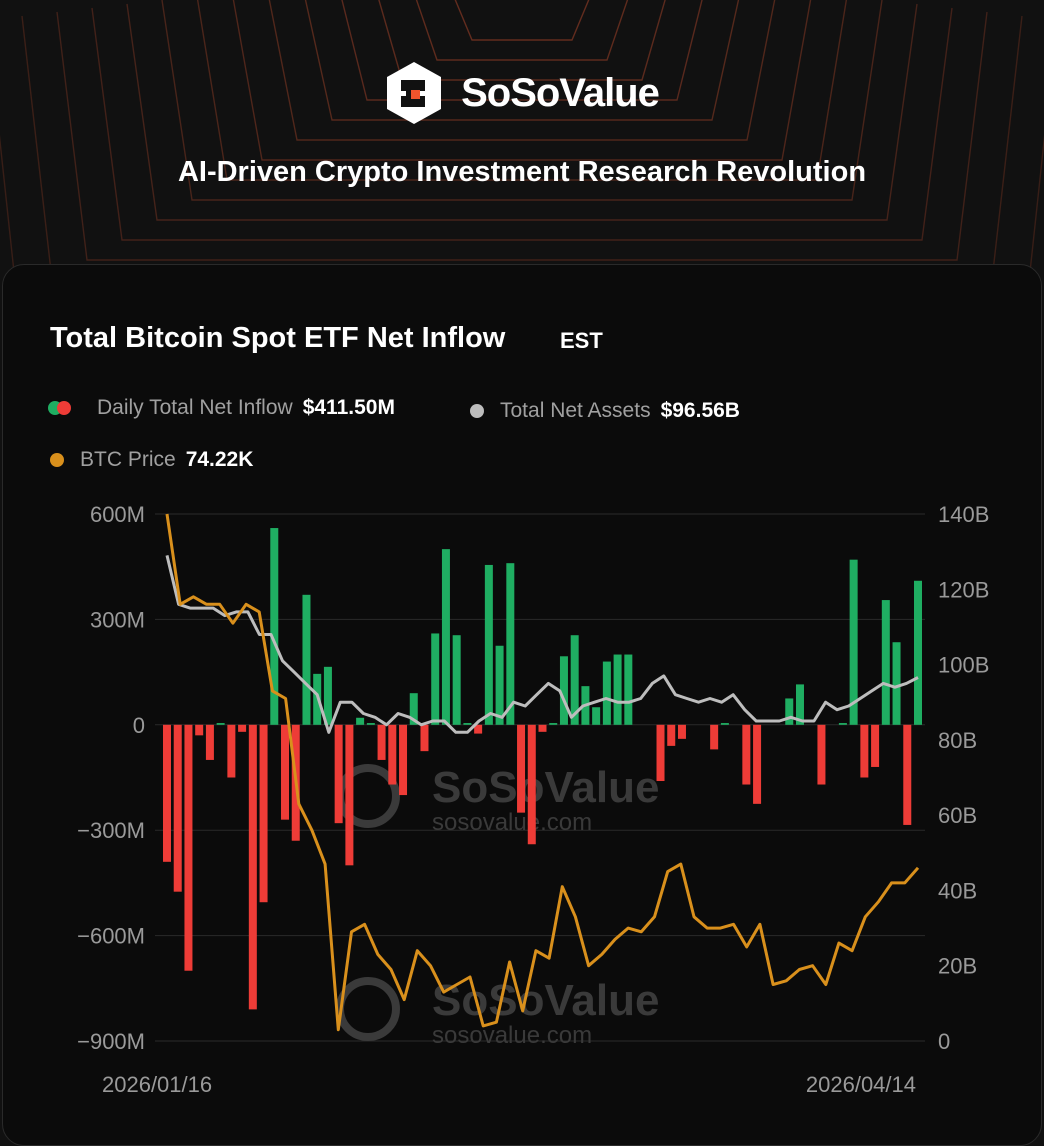  Describe the element at coordinates (368, 1009) in the screenshot. I see `watermark-logo-icon` at that location.